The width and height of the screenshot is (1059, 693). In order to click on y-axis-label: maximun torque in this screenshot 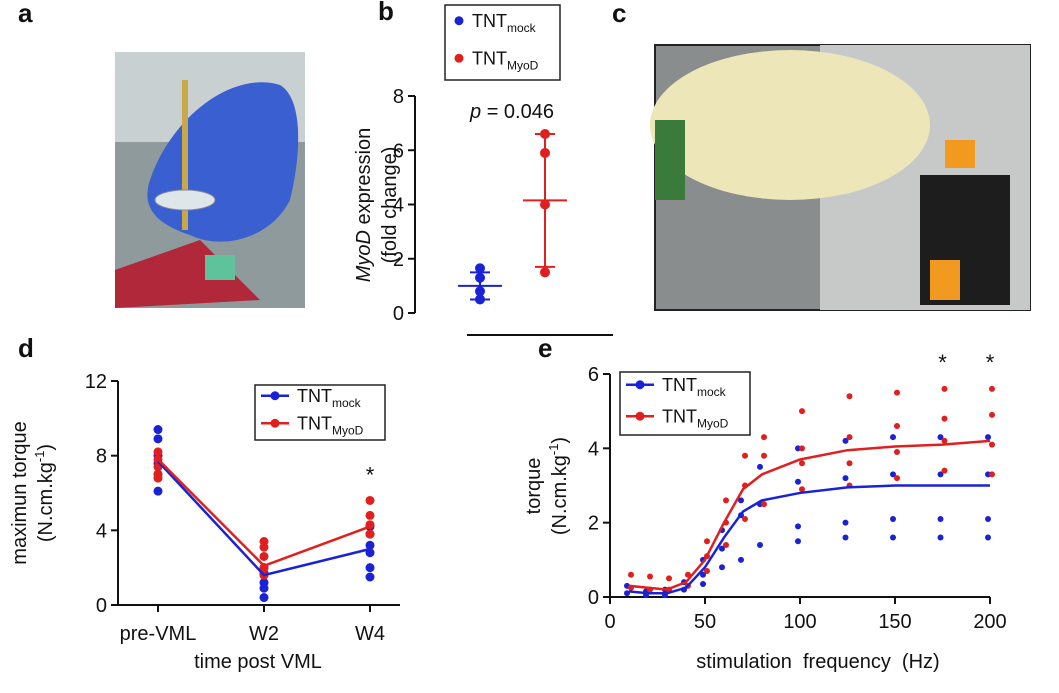, I will do `click(20, 492)`.